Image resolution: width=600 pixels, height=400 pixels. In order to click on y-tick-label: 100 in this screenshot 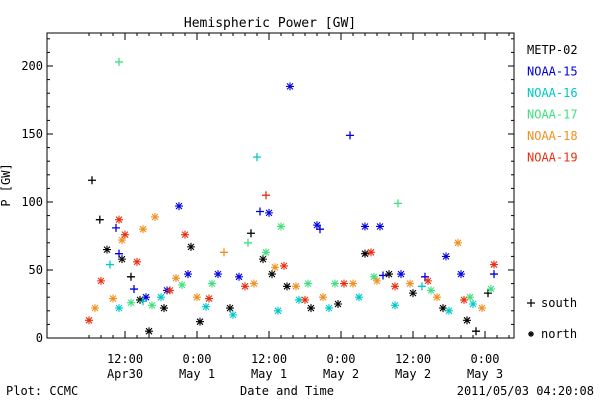, I will do `click(32, 202)`.